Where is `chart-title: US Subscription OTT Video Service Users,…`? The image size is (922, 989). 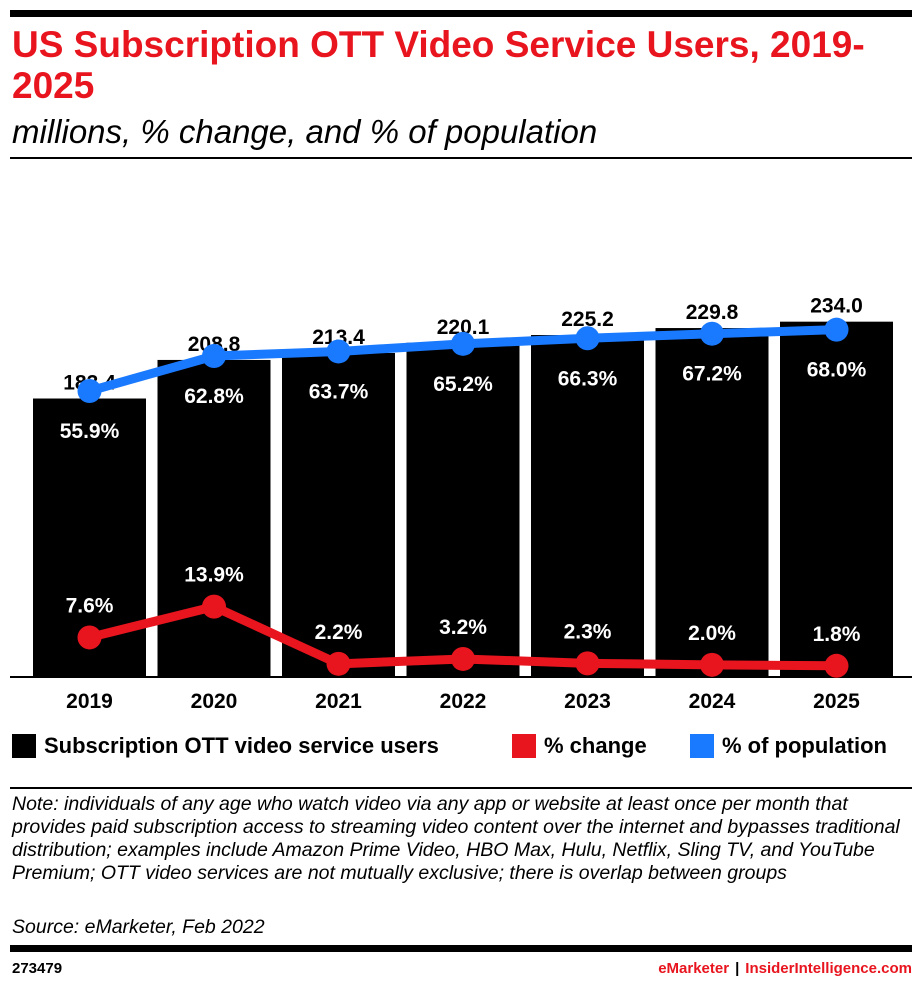
chart-title: US Subscription OTT Video Service Users,… is located at coordinates (438, 65).